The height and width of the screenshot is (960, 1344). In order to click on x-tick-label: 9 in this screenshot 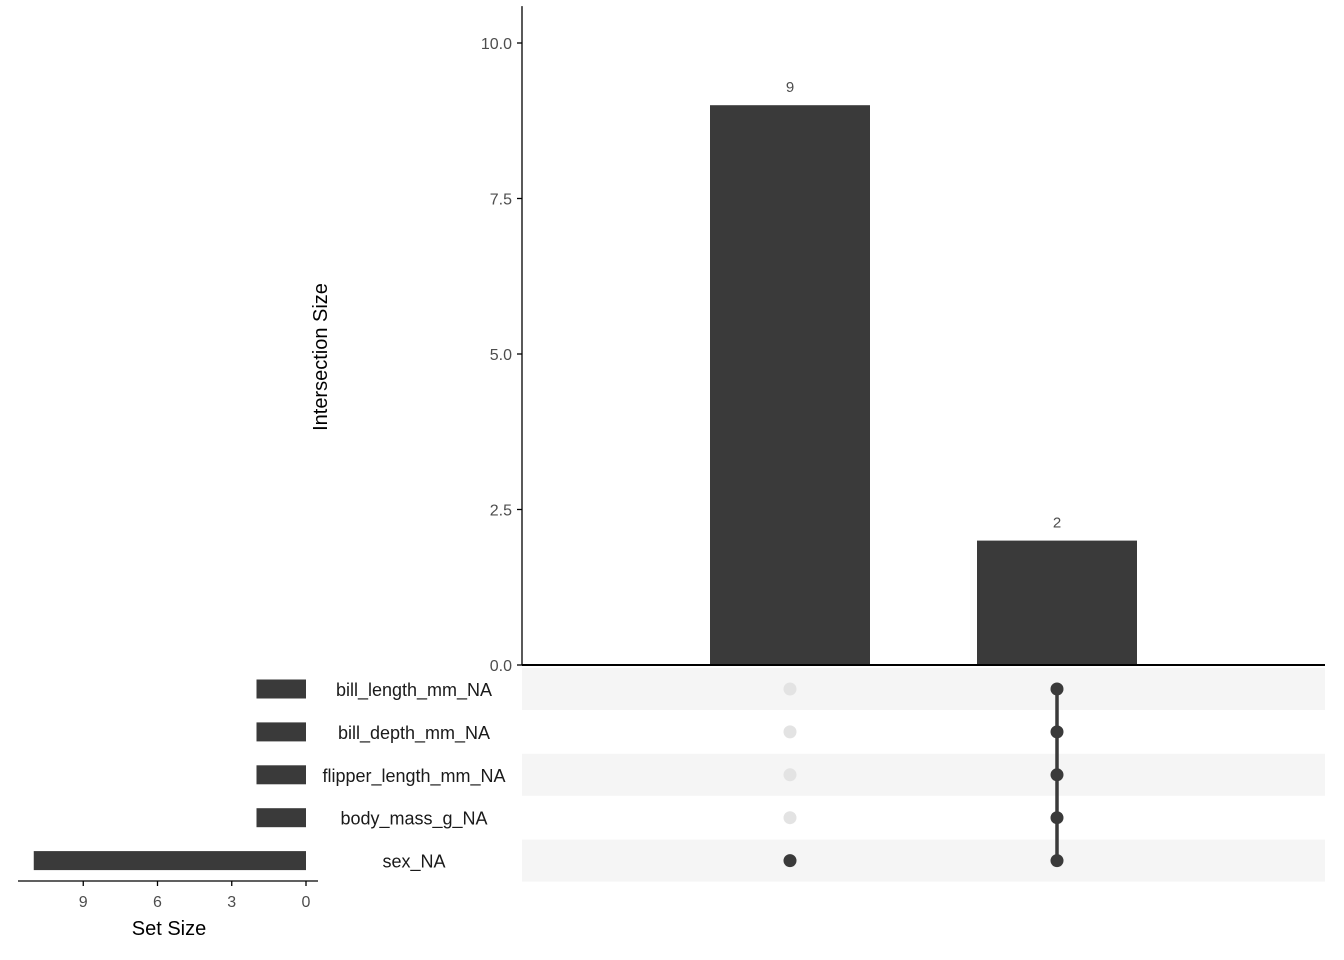, I will do `click(83, 902)`.